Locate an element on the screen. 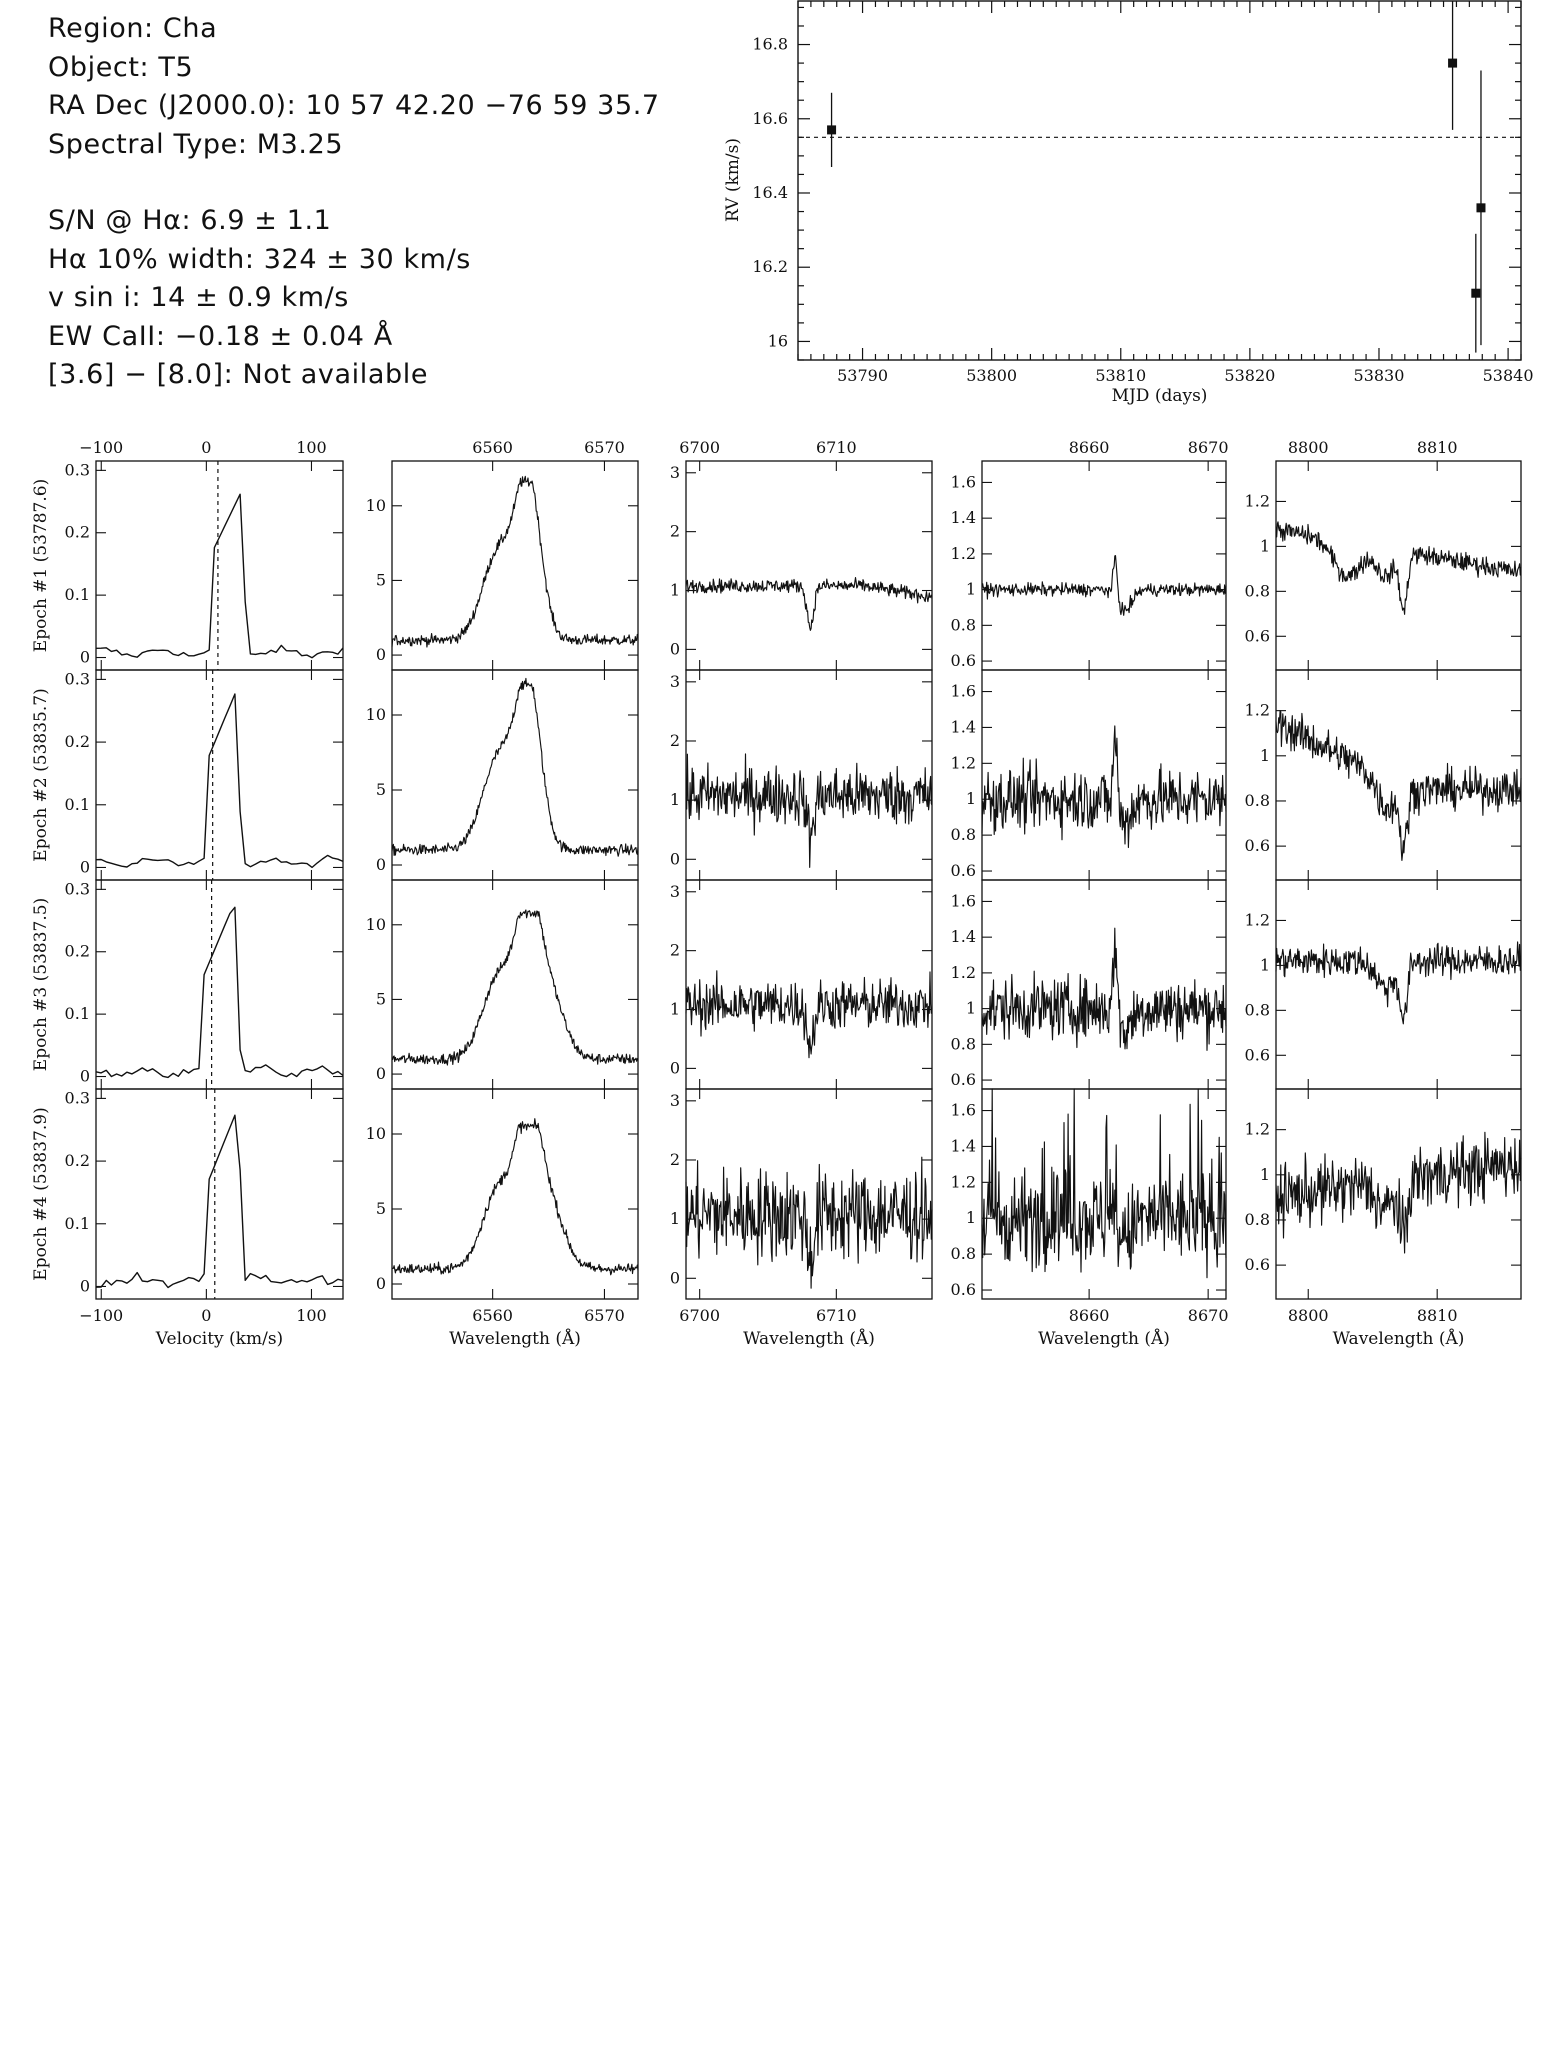  rv-x-tick-label: 53800 is located at coordinates (991, 375).